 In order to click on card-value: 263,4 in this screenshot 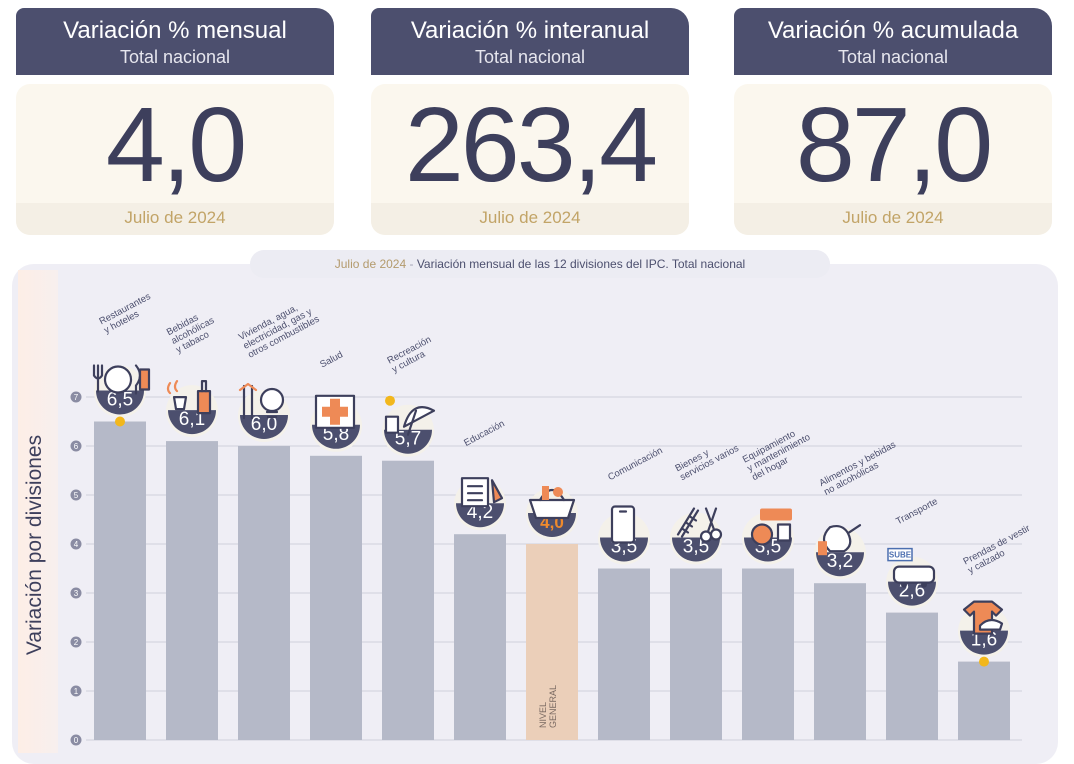, I will do `click(531, 145)`.